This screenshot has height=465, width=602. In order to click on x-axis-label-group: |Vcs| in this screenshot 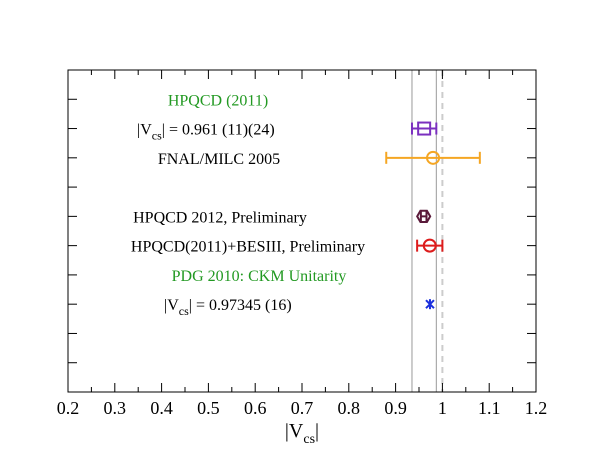, I will do `click(302, 433)`.